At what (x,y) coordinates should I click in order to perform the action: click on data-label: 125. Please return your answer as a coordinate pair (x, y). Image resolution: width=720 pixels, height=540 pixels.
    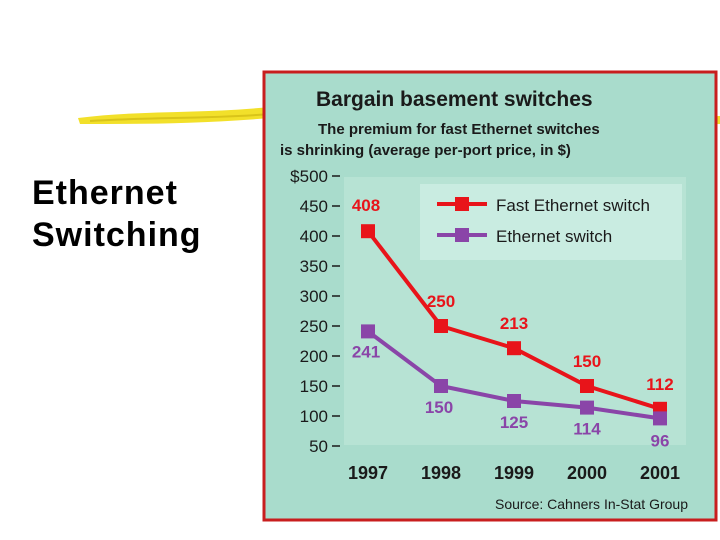
    Looking at the image, I should click on (514, 422).